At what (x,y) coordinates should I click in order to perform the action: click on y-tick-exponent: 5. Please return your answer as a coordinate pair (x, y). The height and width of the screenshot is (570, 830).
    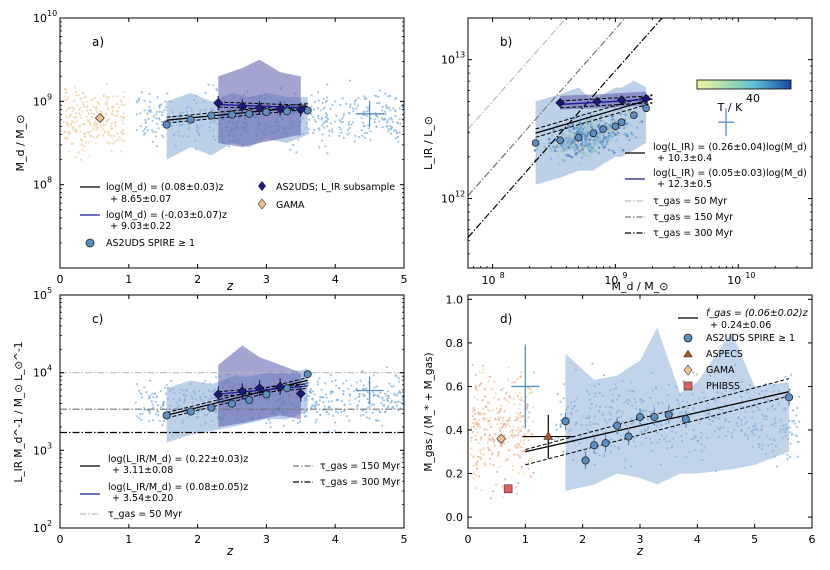
    Looking at the image, I should click on (49, 290).